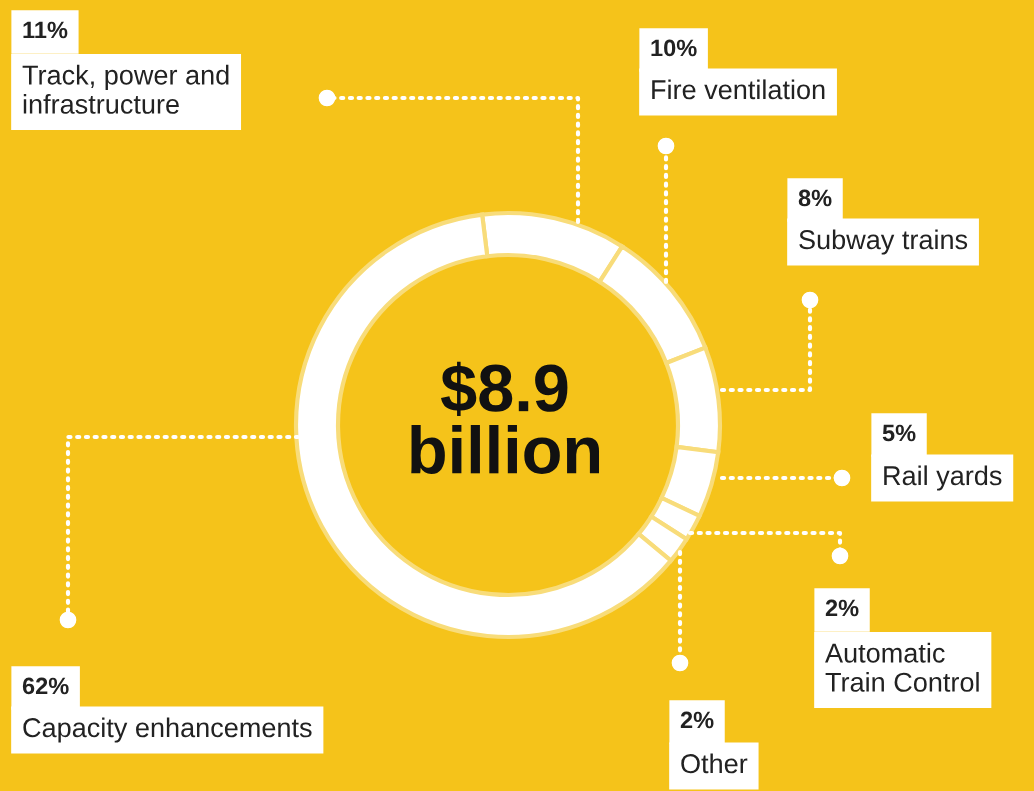 The height and width of the screenshot is (791, 1034). Describe the element at coordinates (167, 730) in the screenshot. I see `legend-label: Capacity enhancements` at that location.